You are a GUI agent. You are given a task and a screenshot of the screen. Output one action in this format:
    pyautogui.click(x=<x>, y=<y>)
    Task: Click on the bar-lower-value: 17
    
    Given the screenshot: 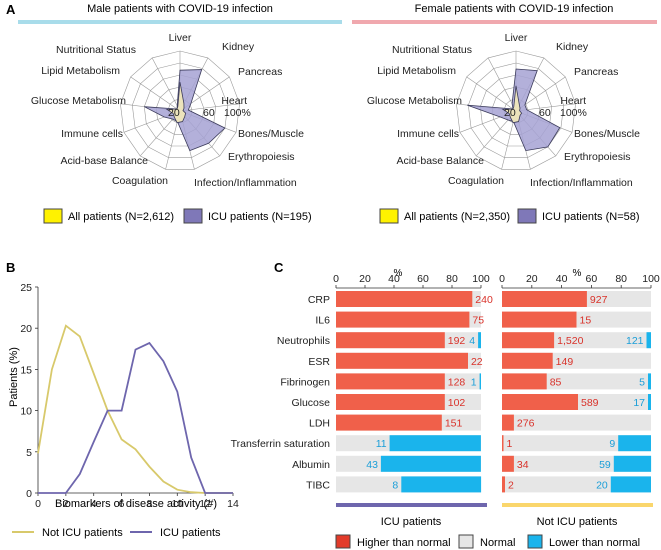 What is the action you would take?
    pyautogui.click(x=639, y=403)
    